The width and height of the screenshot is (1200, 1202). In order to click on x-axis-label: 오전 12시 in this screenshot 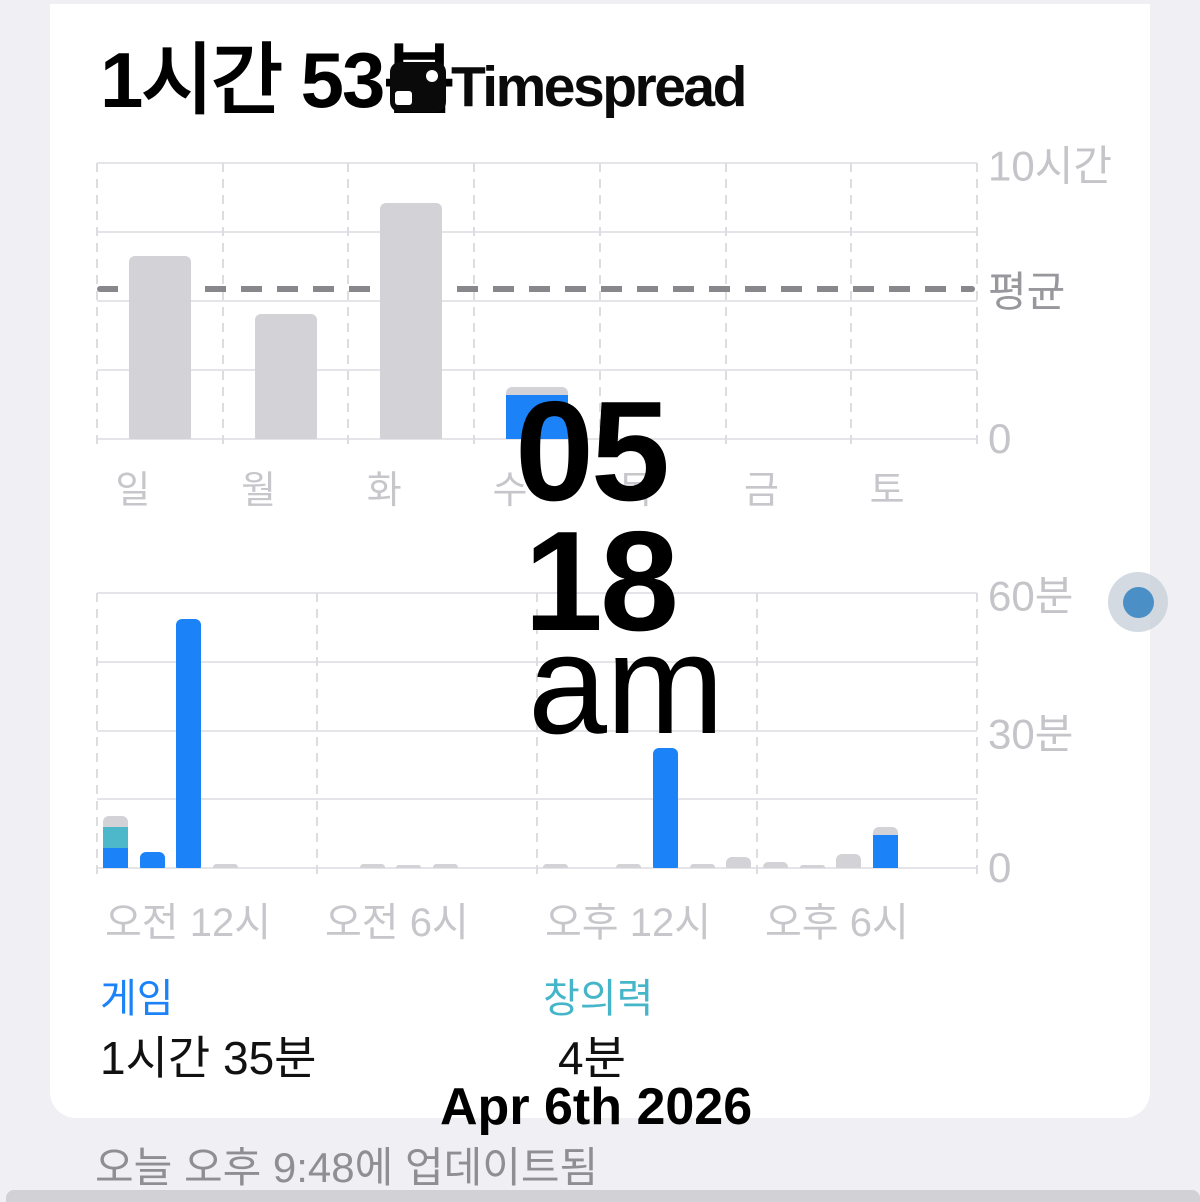, I will do `click(188, 923)`.